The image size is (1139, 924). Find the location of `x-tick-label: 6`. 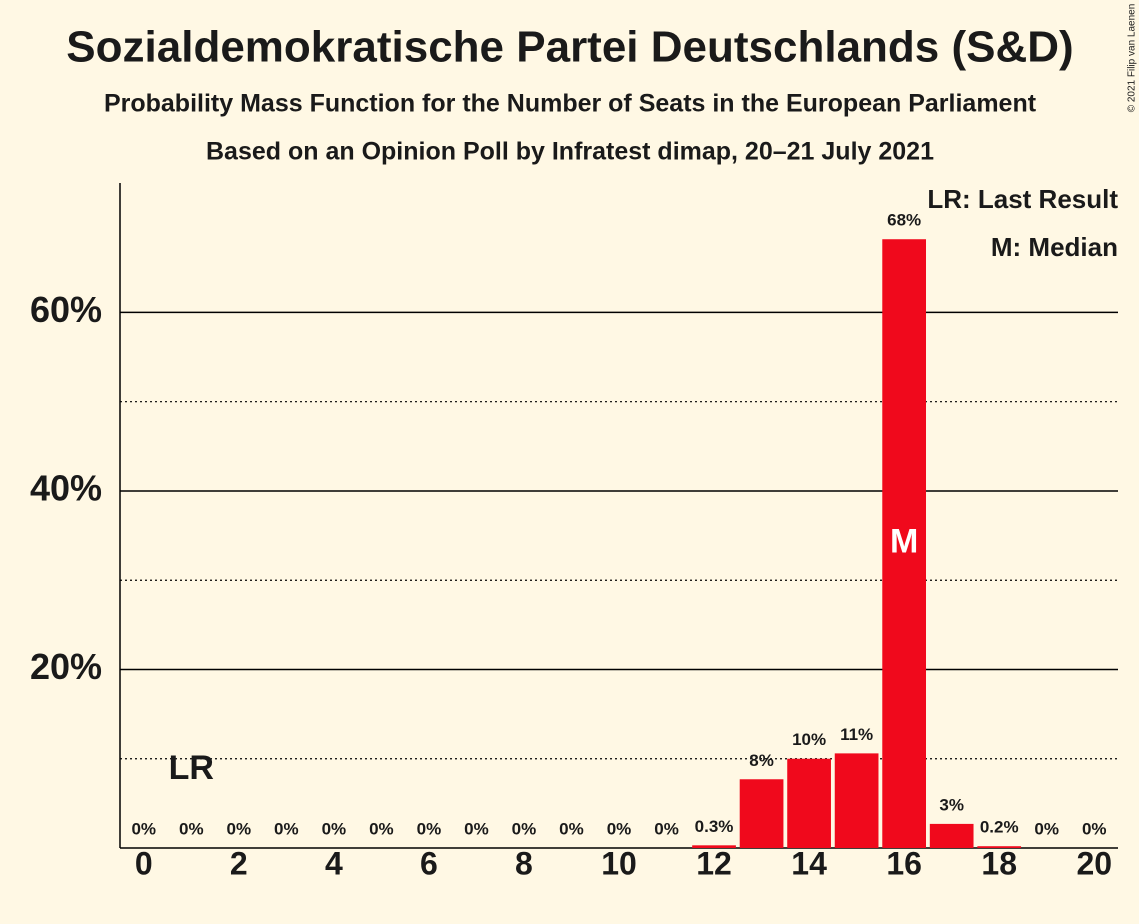

x-tick-label: 6 is located at coordinates (429, 863).